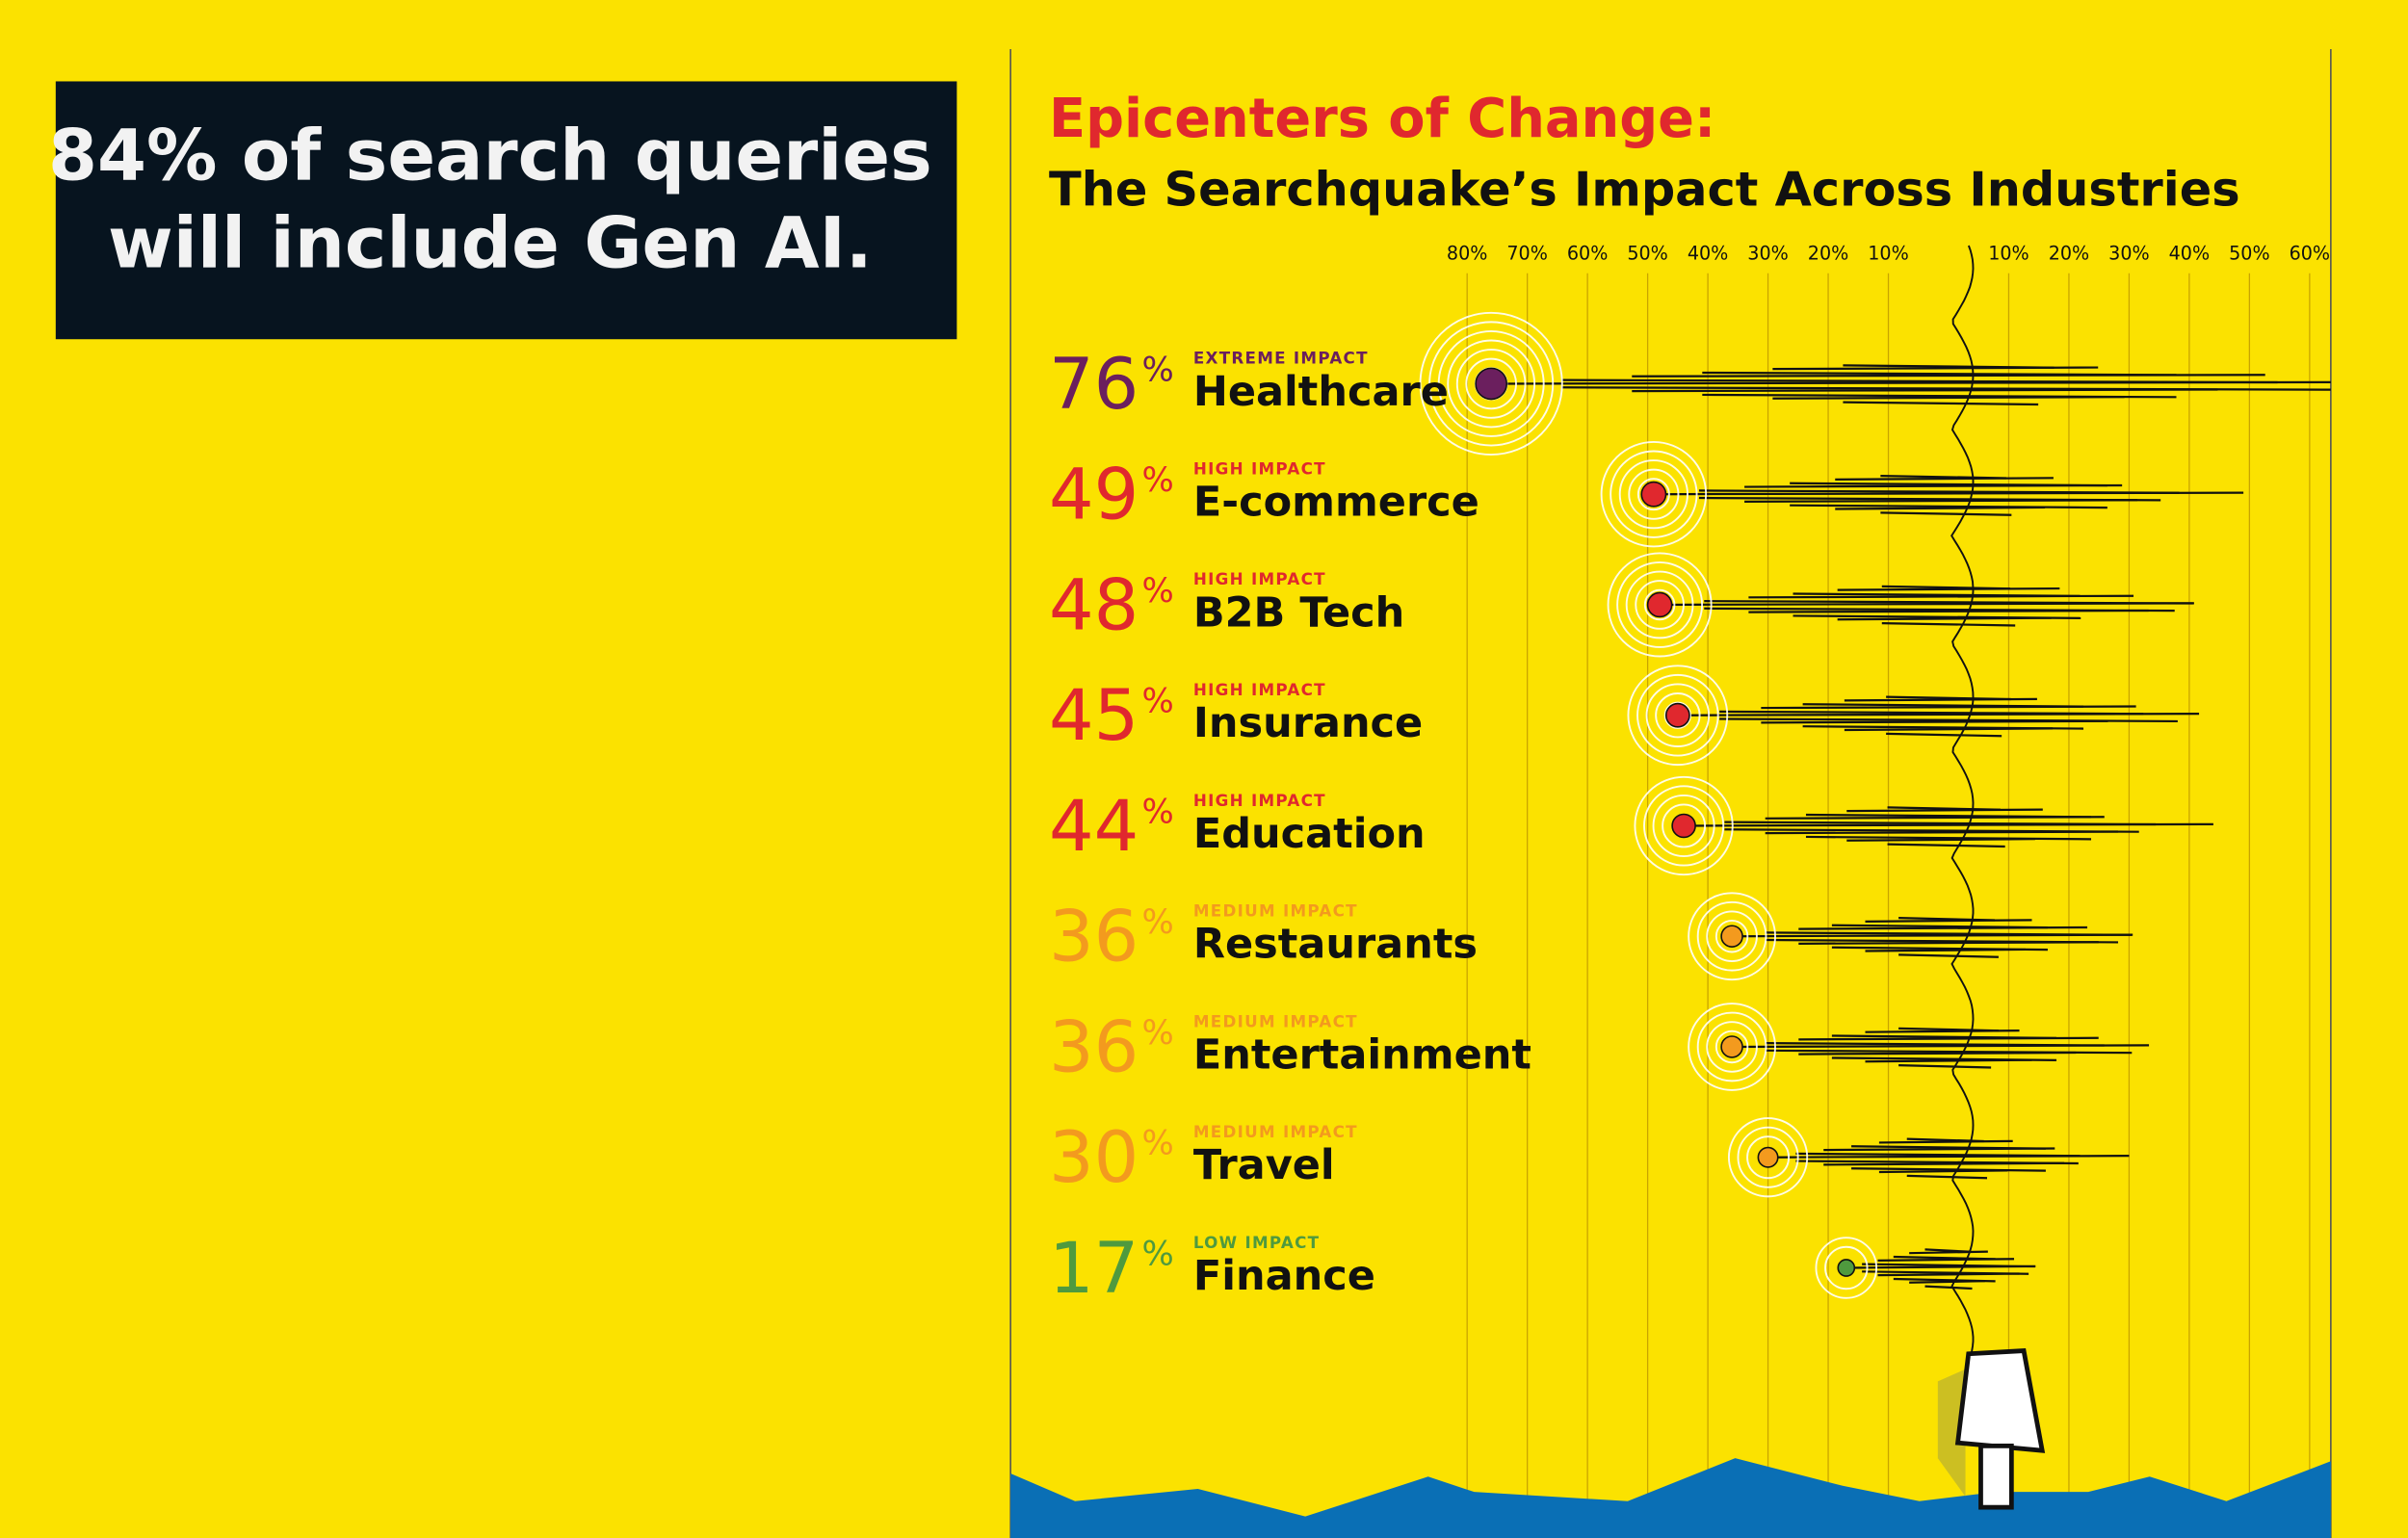 The height and width of the screenshot is (1538, 2408). Describe the element at coordinates (1951, 1433) in the screenshot. I see `pen-shadow` at that location.